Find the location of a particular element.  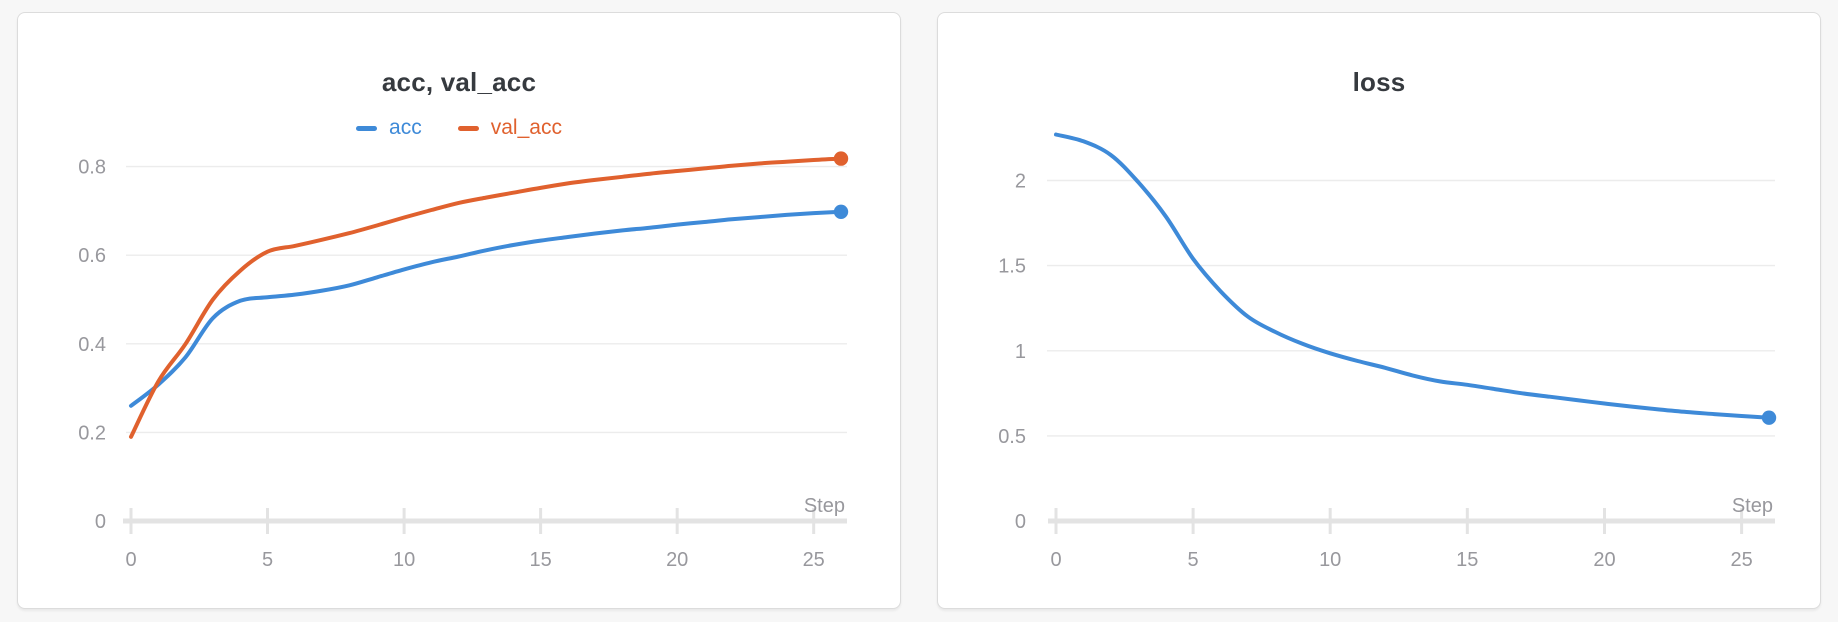

legend-item-acc: acc is located at coordinates (389, 128).